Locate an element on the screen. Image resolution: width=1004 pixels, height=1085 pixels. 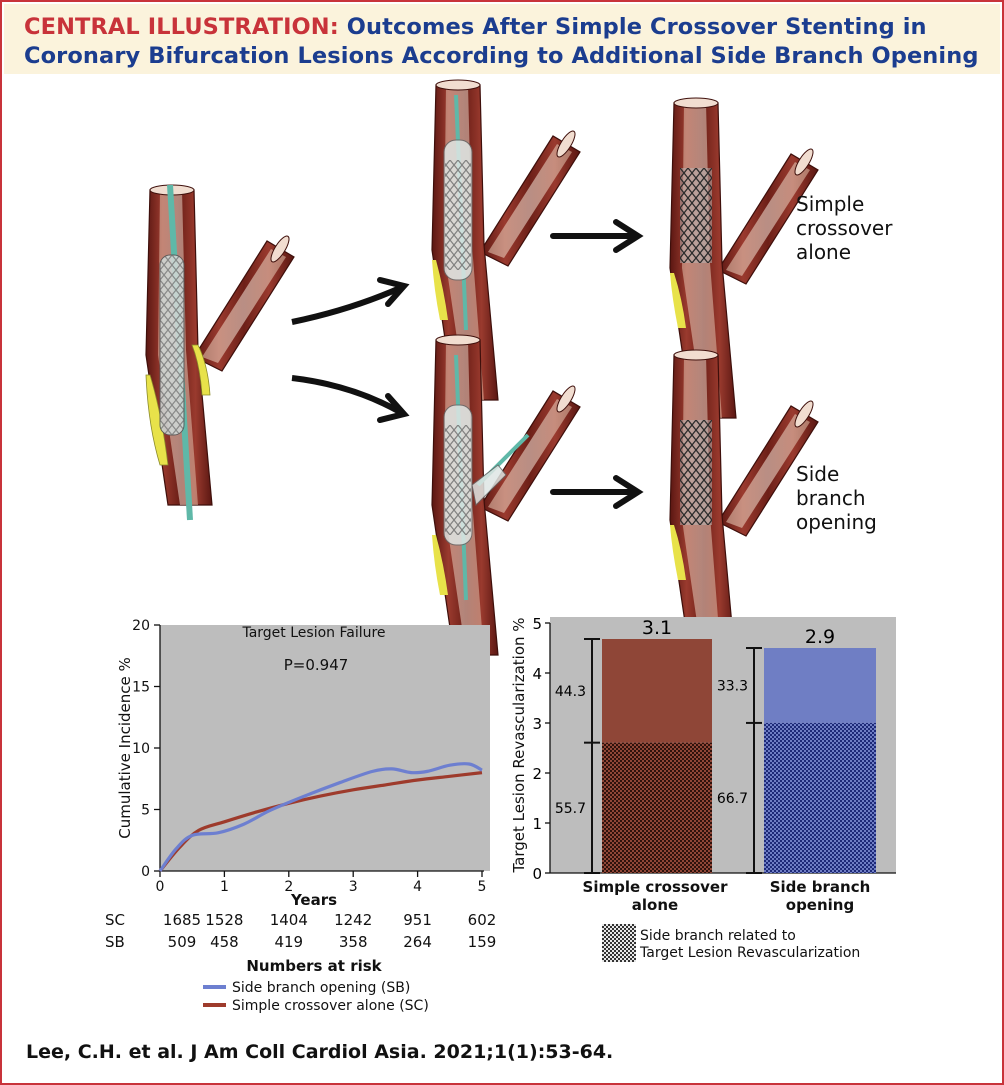
bar-y-tick-label: 5 is located at coordinates (537, 624).